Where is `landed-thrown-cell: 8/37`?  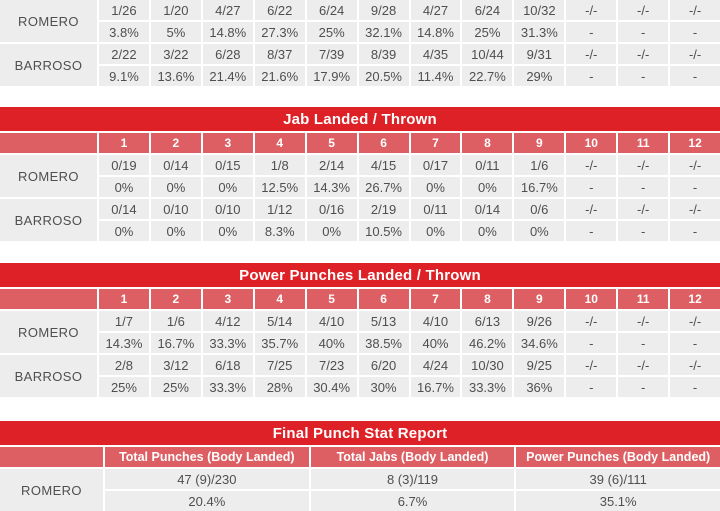 landed-thrown-cell: 8/37 is located at coordinates (279, 54).